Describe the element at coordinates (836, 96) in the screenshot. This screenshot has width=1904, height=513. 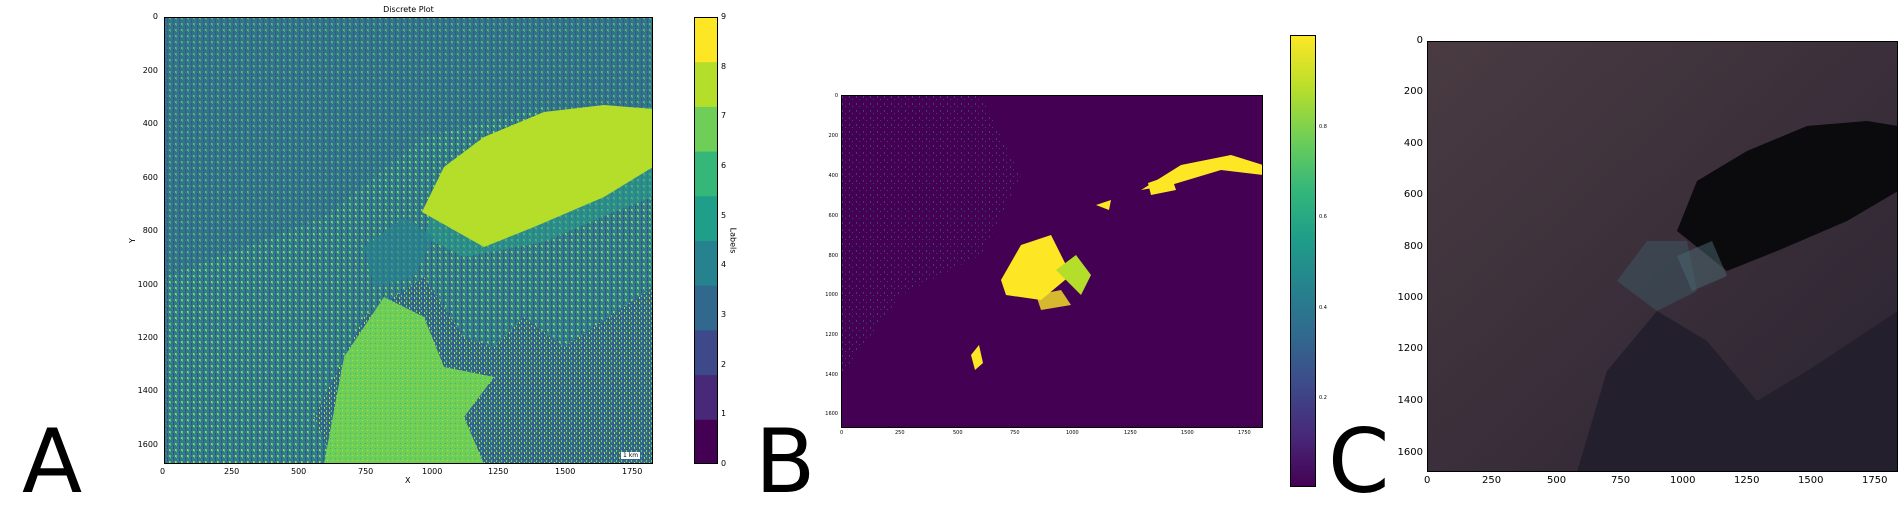
I see `panel-b-ytick: 0` at that location.